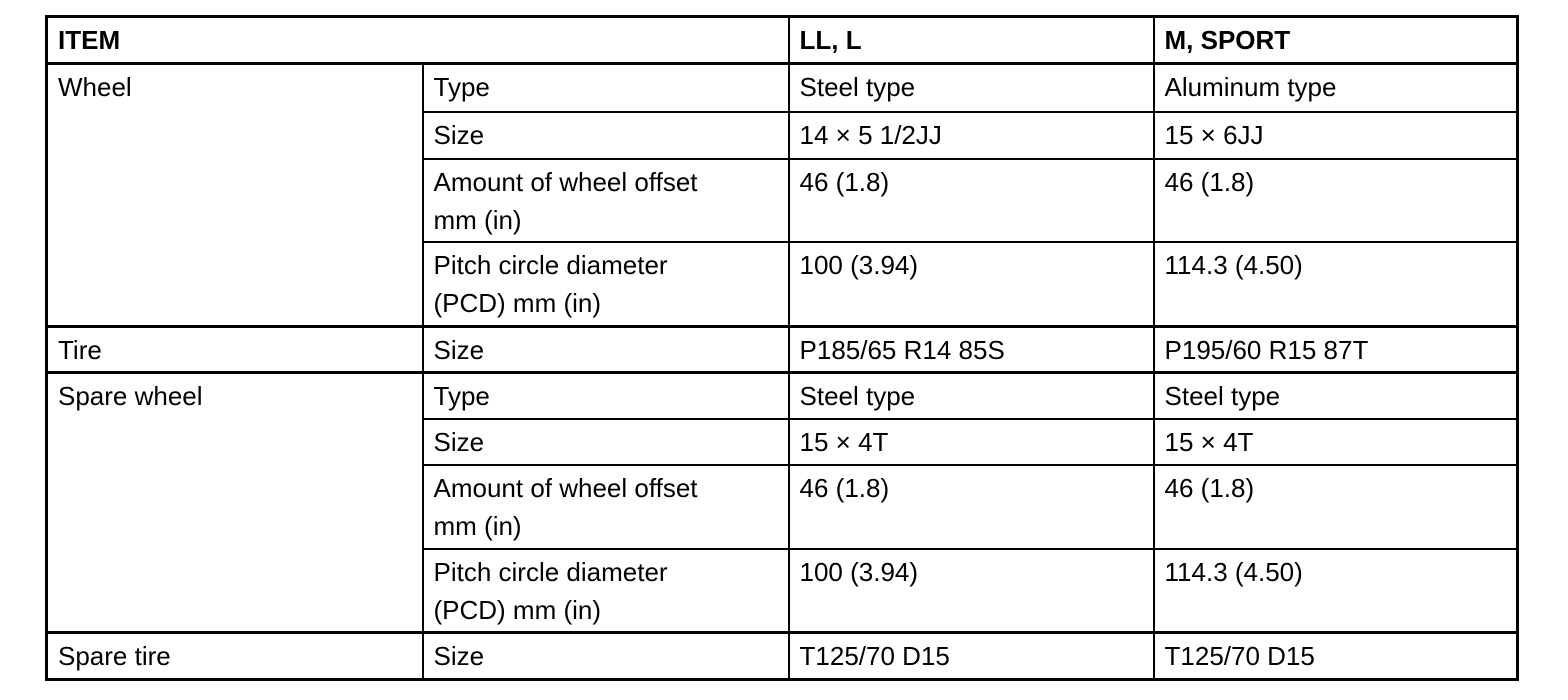  What do you see at coordinates (234, 656) in the screenshot?
I see `item-cell-spare-tire: Spare tire` at bounding box center [234, 656].